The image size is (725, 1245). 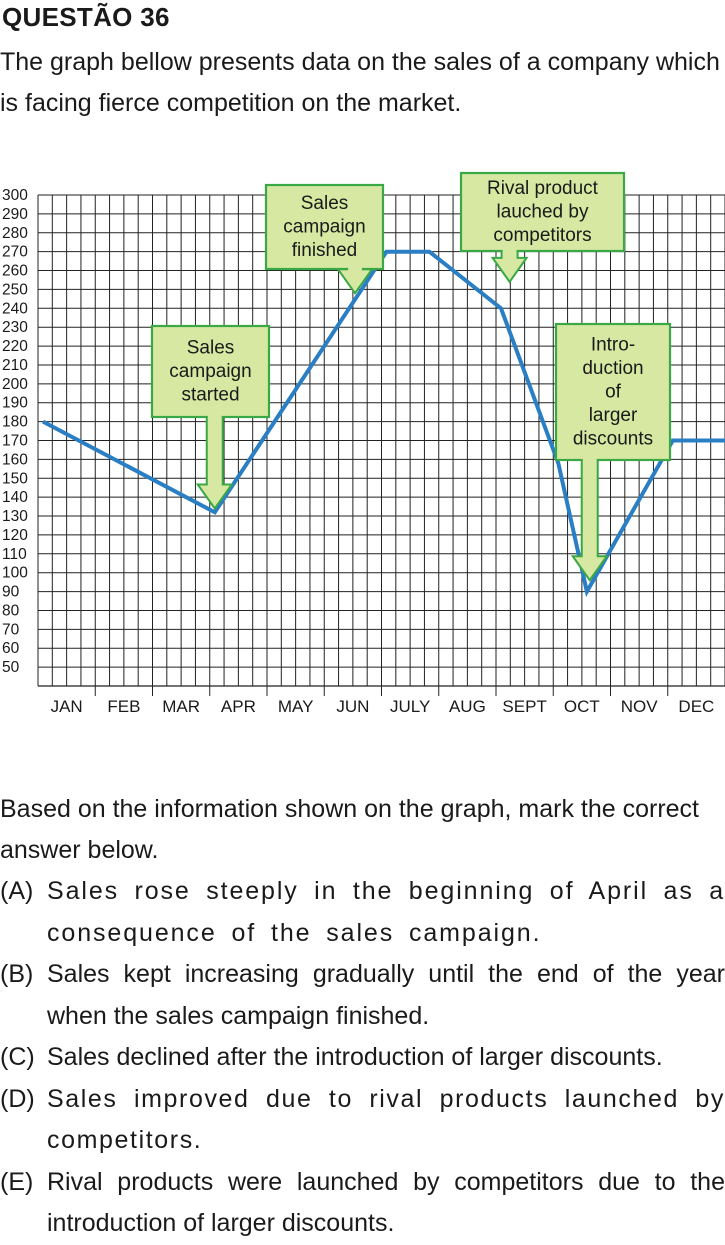 I want to click on x-tick-label: NOV, so click(x=640, y=706).